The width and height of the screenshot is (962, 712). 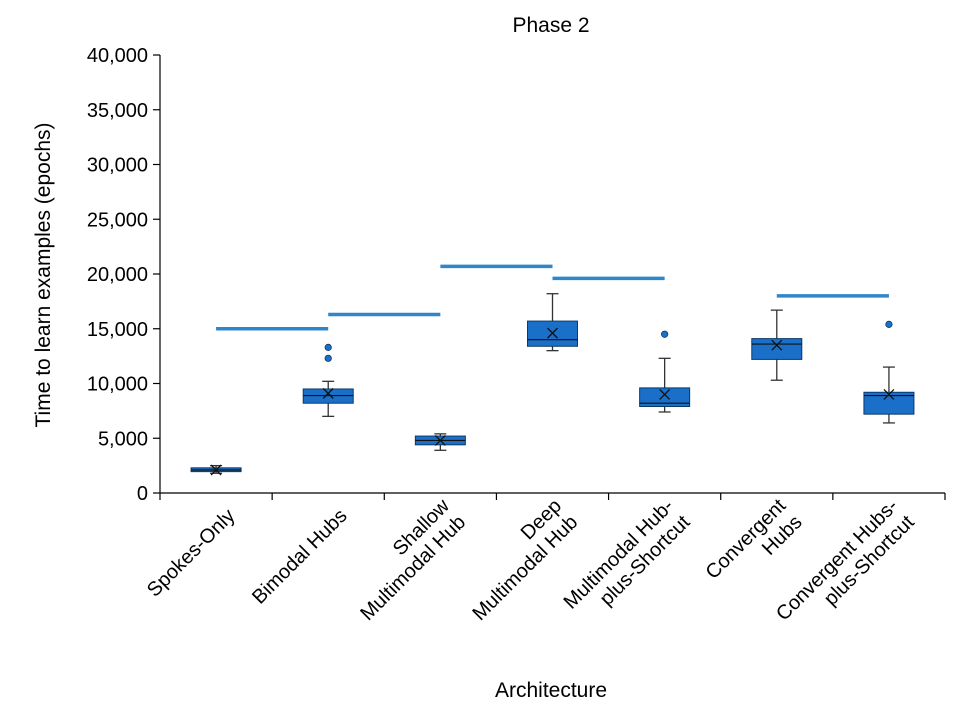 What do you see at coordinates (142, 494) in the screenshot?
I see `y-tick-label: 0` at bounding box center [142, 494].